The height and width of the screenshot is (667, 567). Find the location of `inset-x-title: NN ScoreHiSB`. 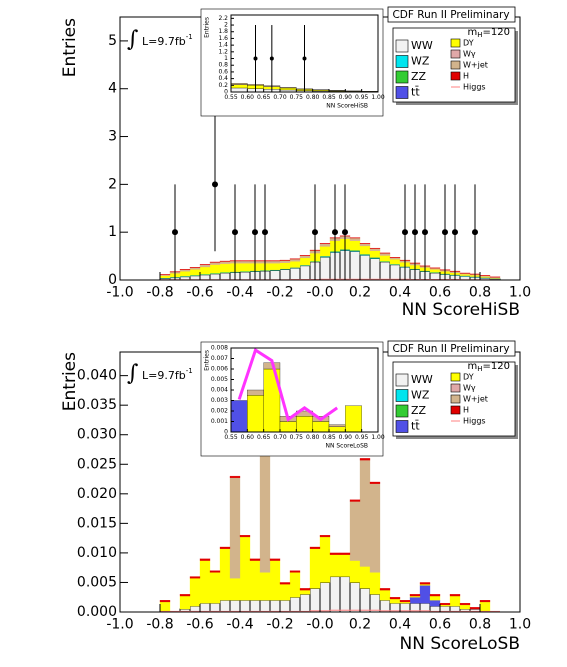

inset-x-title: NN ScoreHiSB is located at coordinates (347, 106).